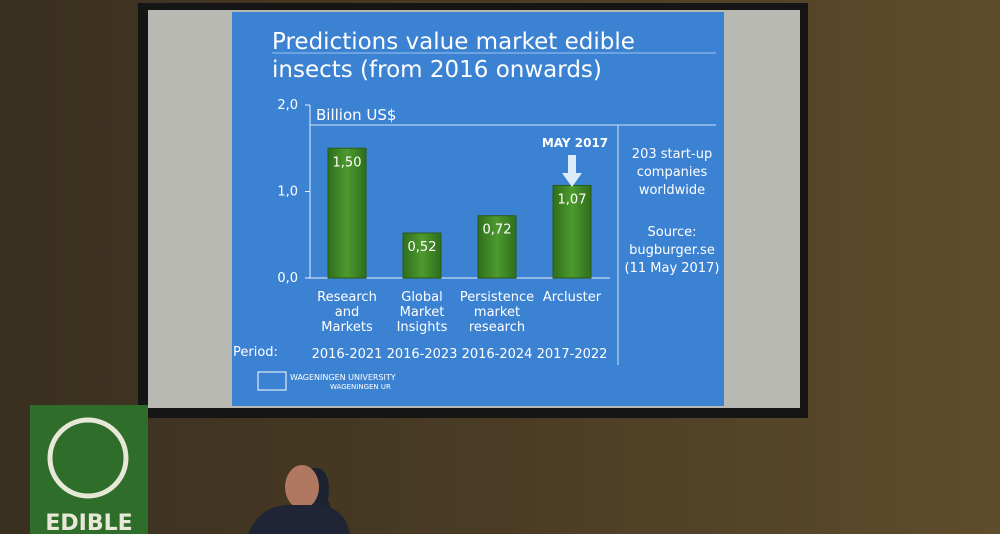  Describe the element at coordinates (572, 171) in the screenshot. I see `annotation-arrow` at that location.